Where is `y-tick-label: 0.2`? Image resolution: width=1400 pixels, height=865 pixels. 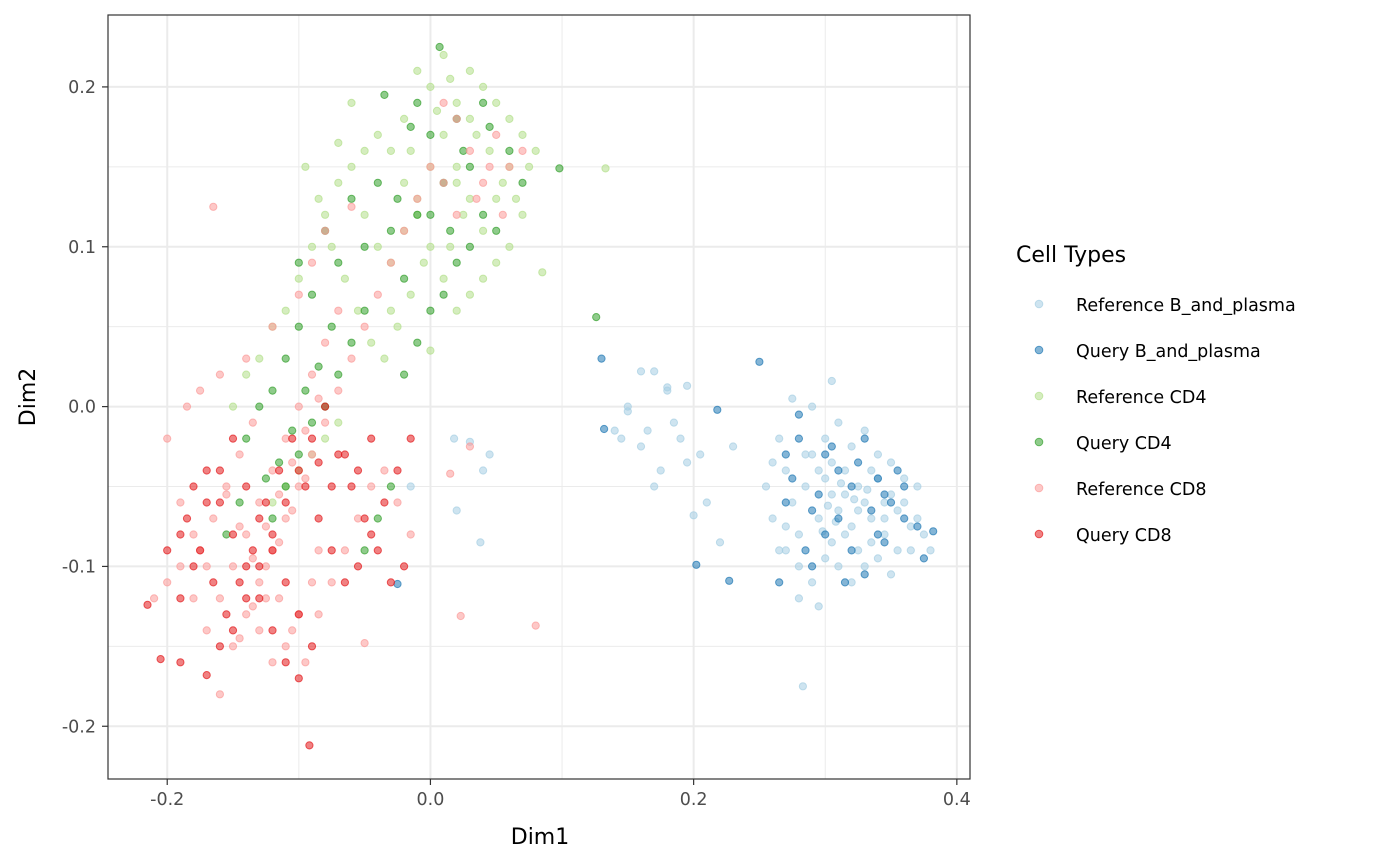 y-tick-label: 0.2 is located at coordinates (82, 88).